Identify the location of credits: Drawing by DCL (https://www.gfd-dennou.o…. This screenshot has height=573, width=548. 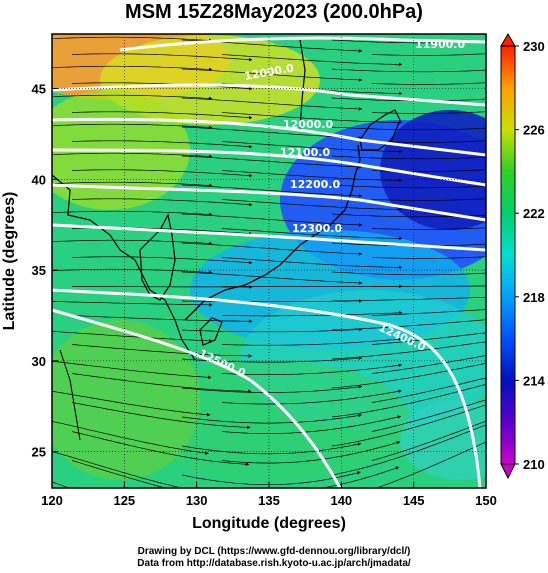
(274, 558).